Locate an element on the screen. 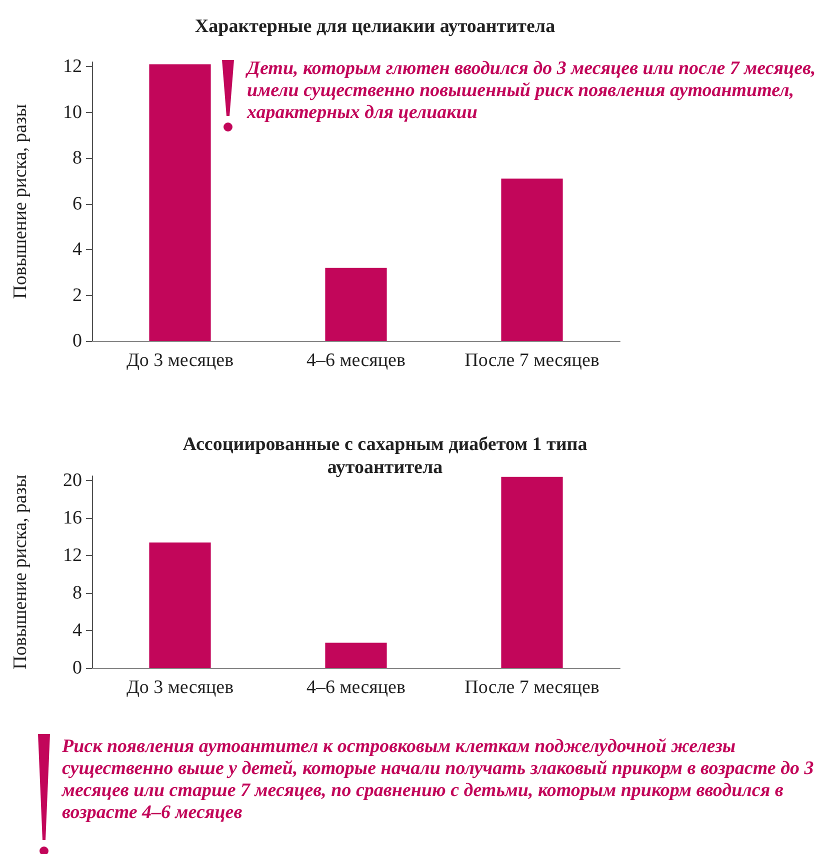 This screenshot has width=827, height=854. y-tick-label: 16 is located at coordinates (72, 518).